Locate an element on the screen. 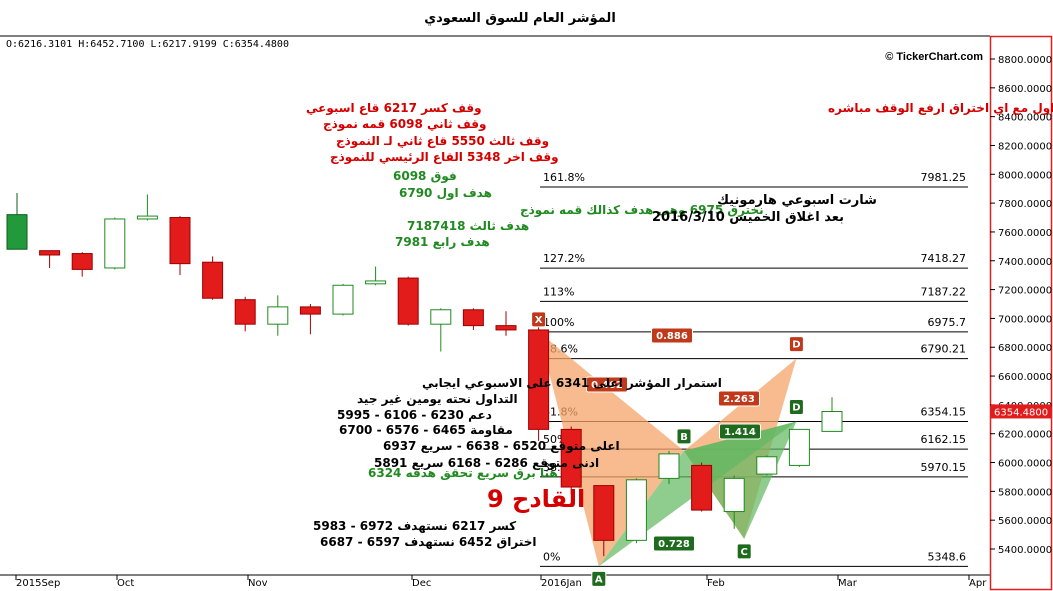  ratio-xd-box is located at coordinates (672, 335).